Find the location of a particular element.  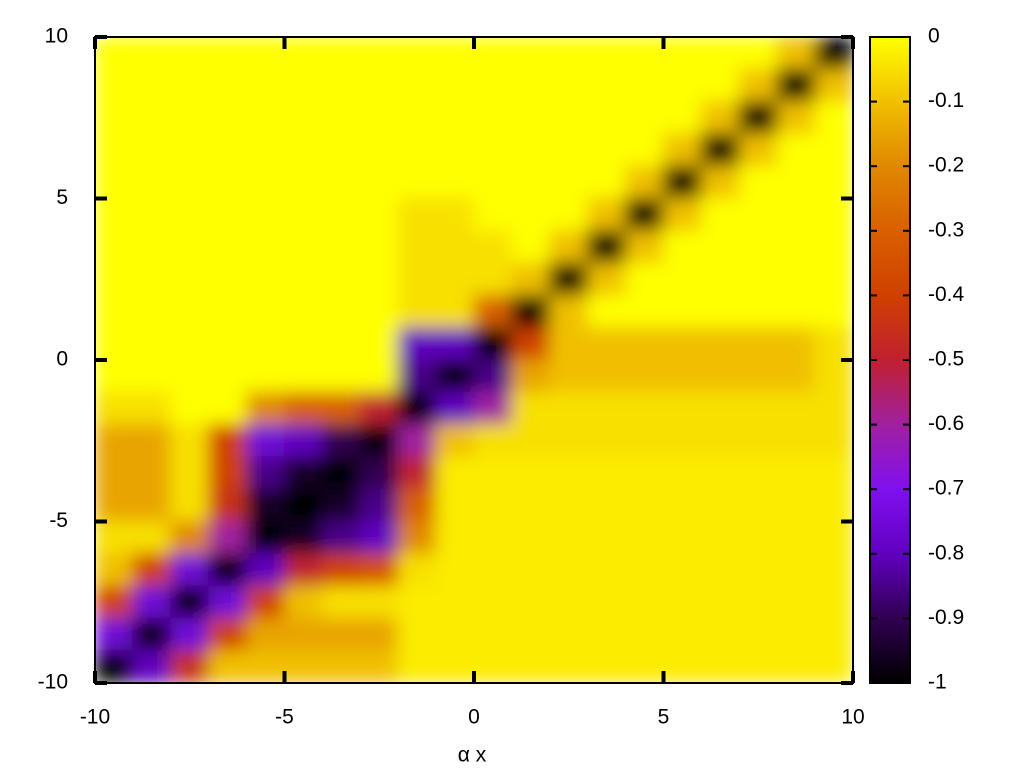

colorbar-tick-label: -0.1 is located at coordinates (946, 100).